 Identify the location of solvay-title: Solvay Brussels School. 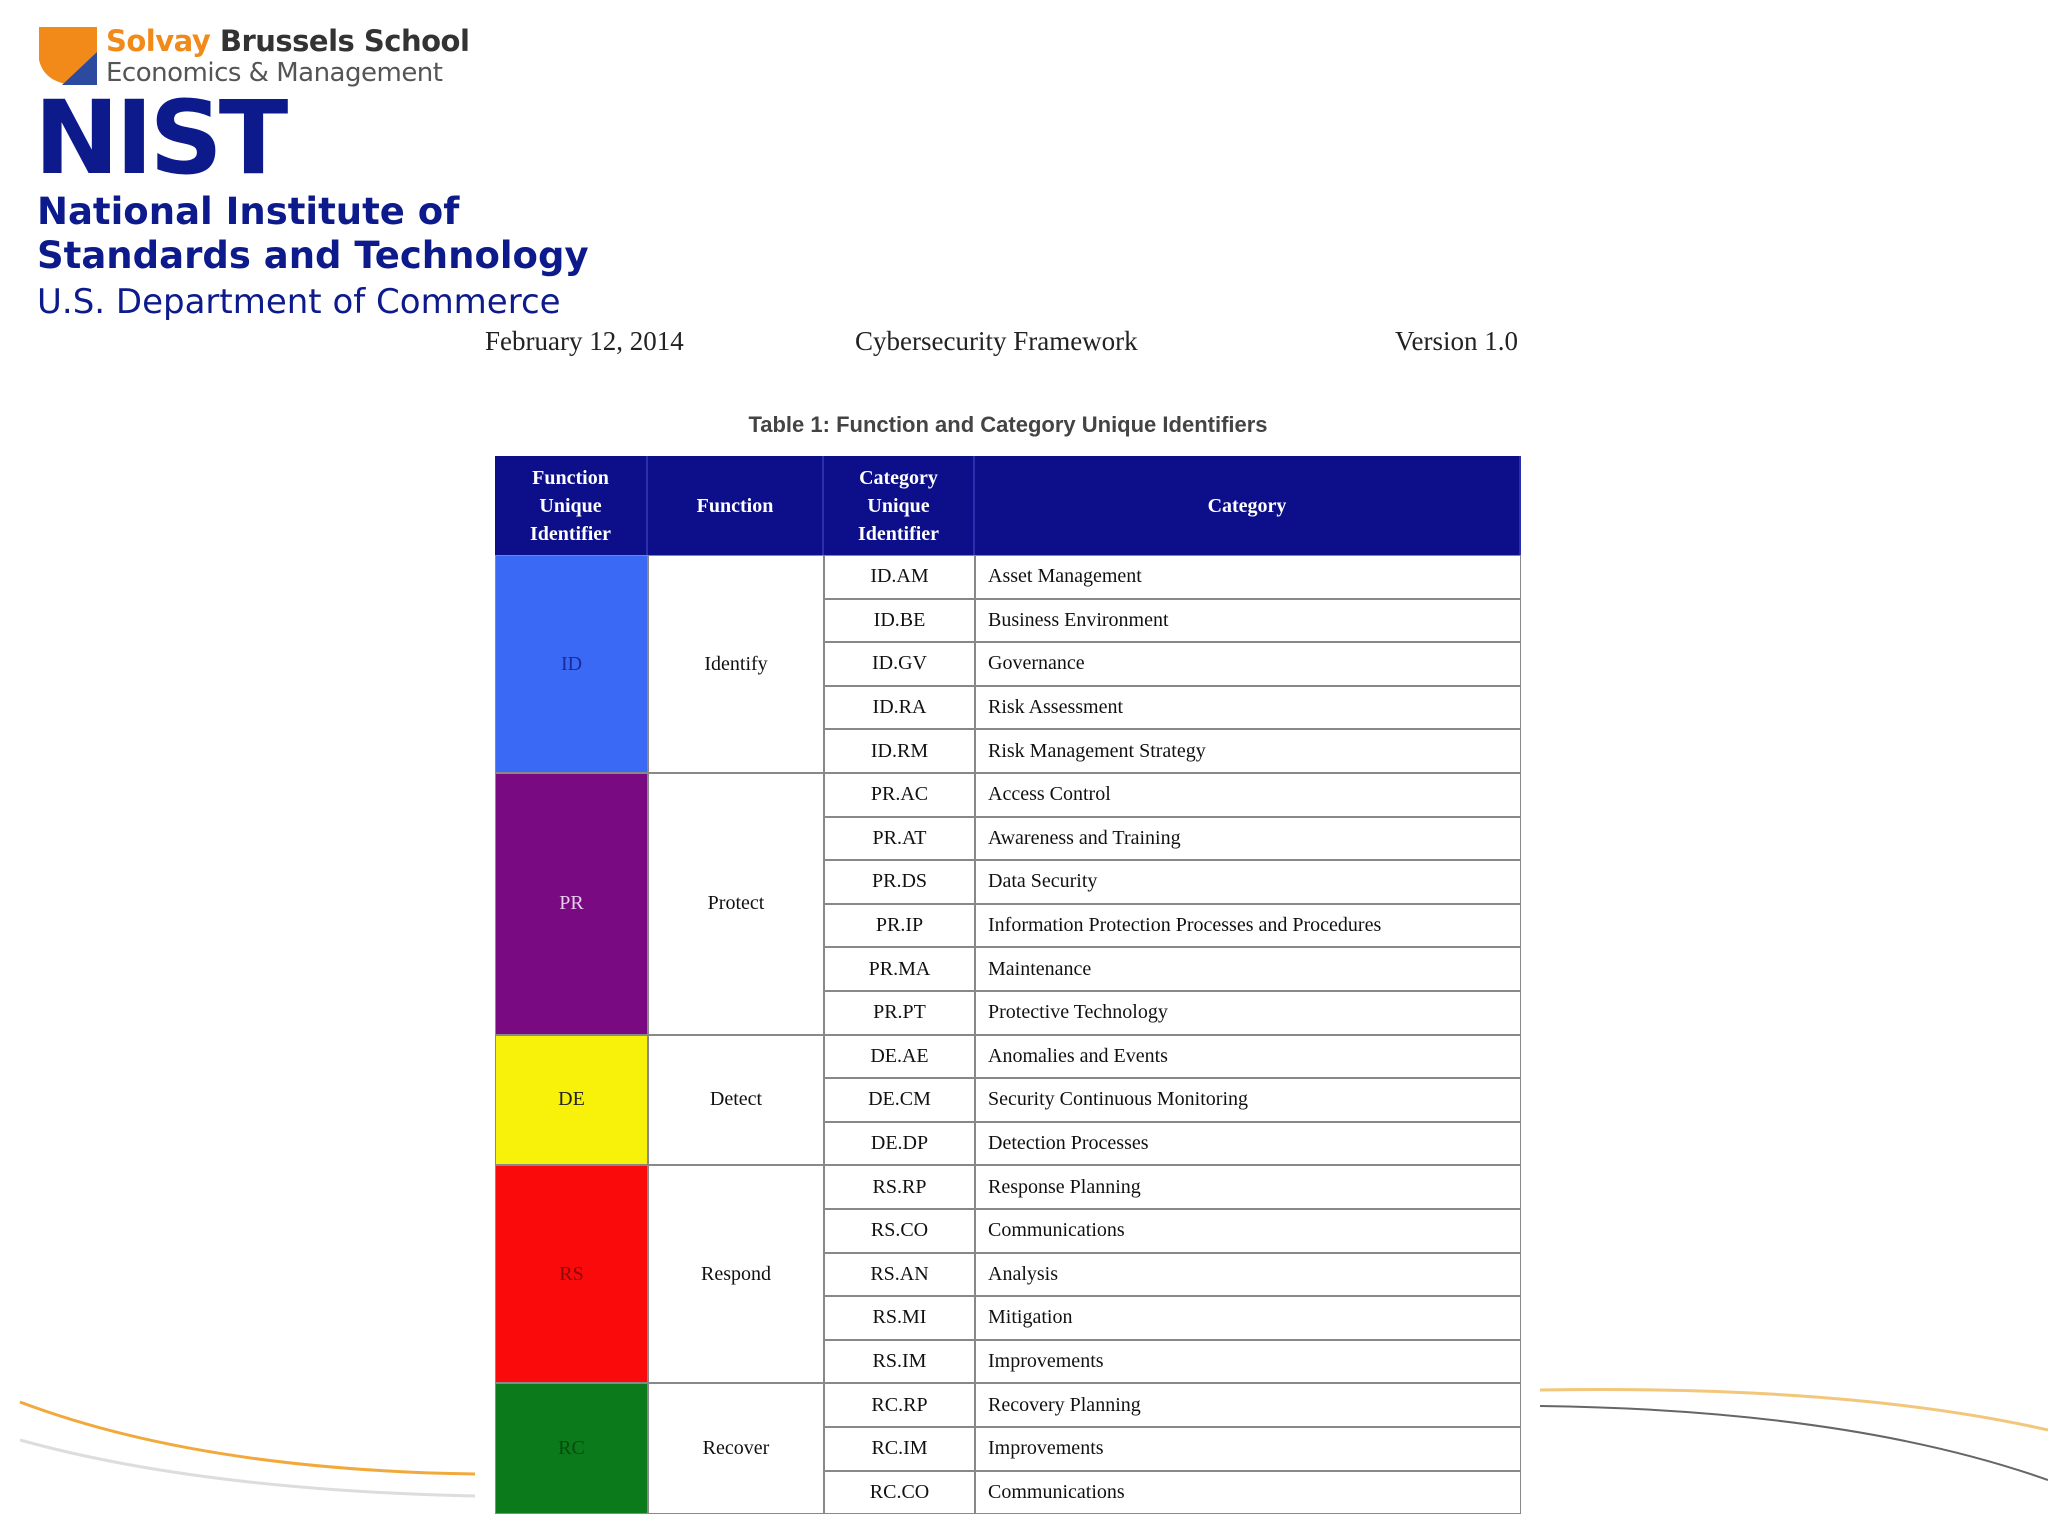
(288, 41).